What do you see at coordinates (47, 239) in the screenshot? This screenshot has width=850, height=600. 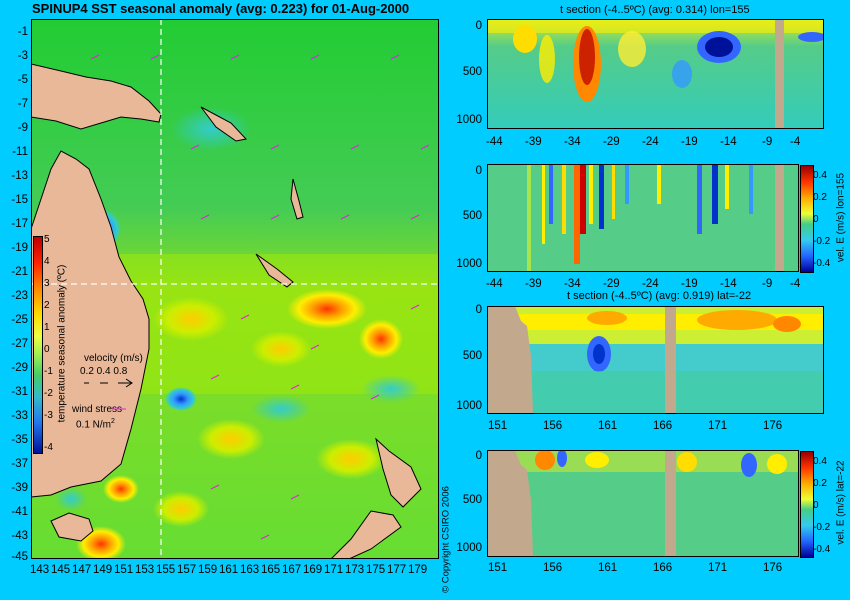 I see `colorbar-tick: 5` at bounding box center [47, 239].